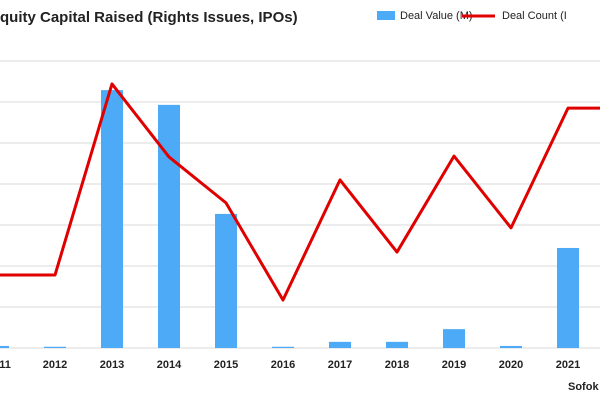  I want to click on x-tick-label: 2012, so click(55, 365).